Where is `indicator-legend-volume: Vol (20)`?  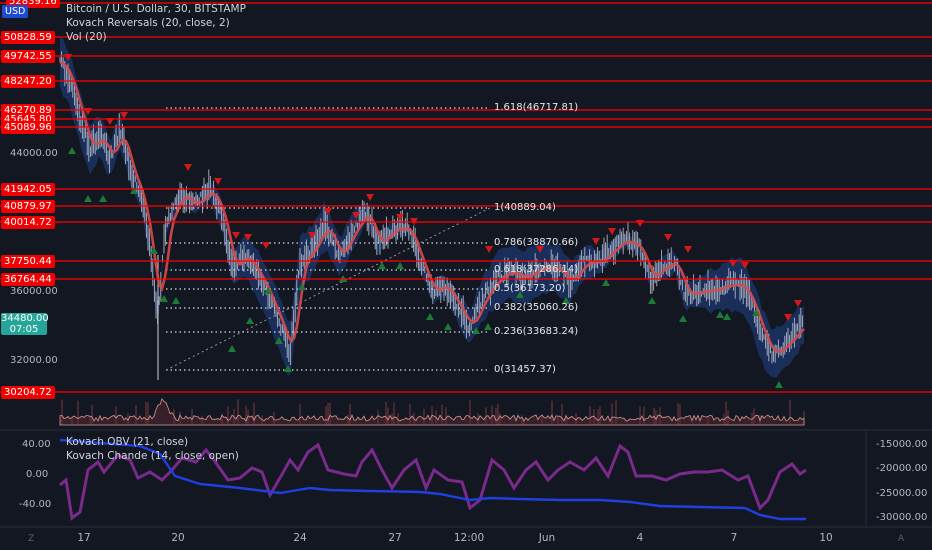 indicator-legend-volume: Vol (20) is located at coordinates (86, 37).